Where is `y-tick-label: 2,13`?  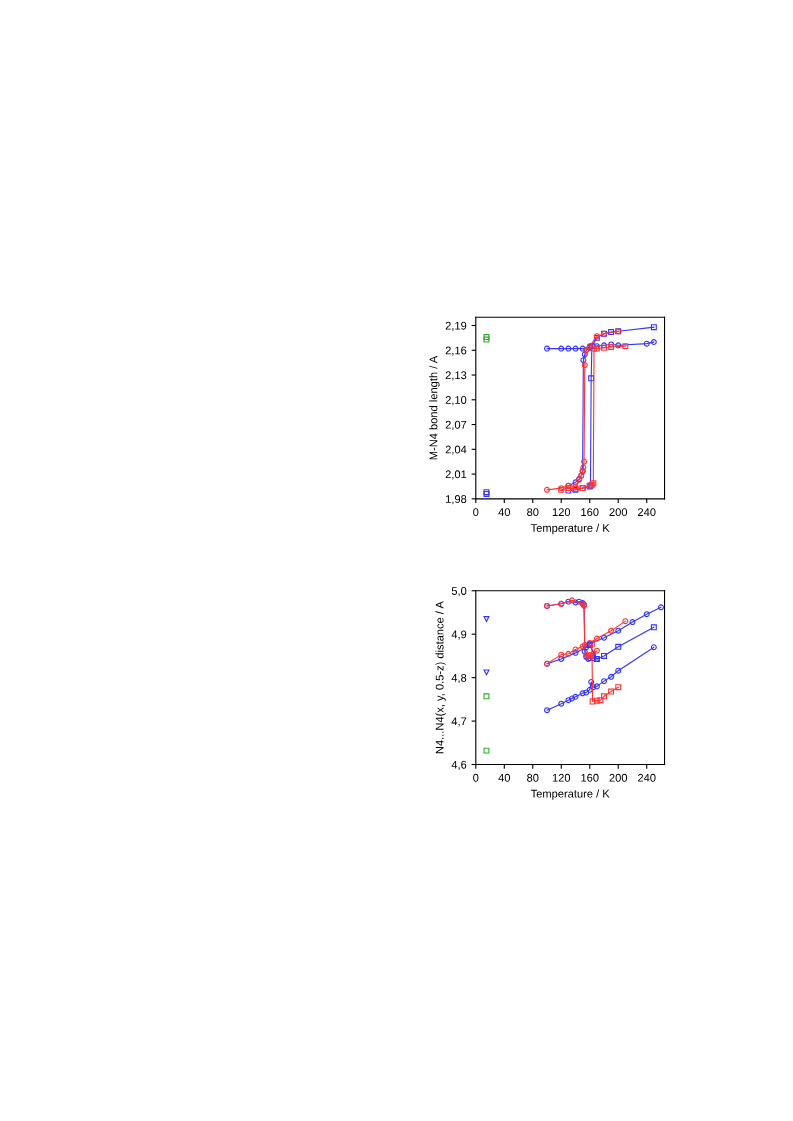
y-tick-label: 2,13 is located at coordinates (456, 376).